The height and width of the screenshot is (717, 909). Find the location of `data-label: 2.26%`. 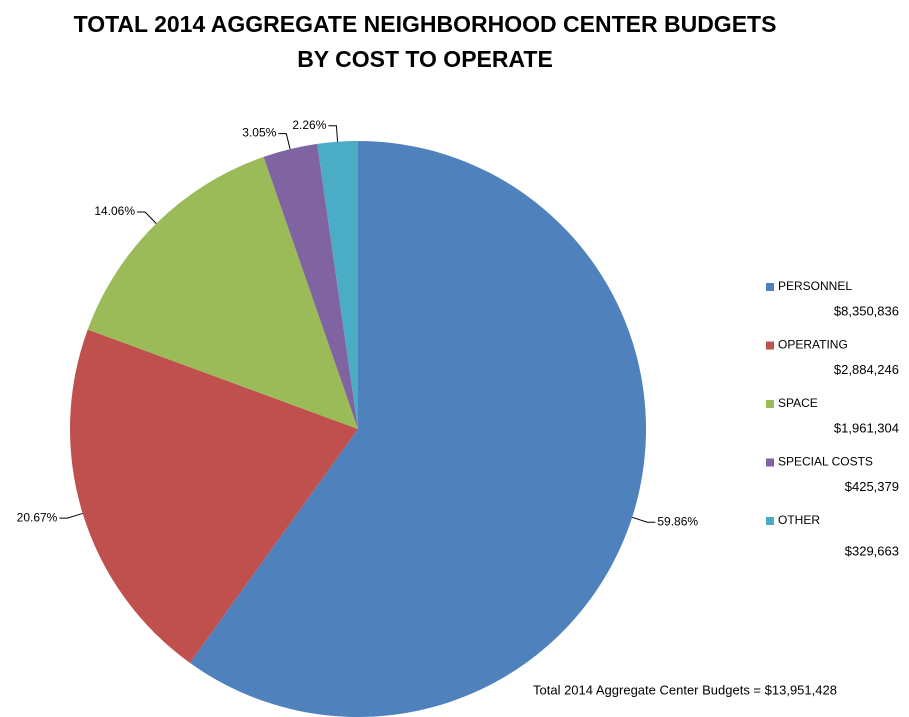

data-label: 2.26% is located at coordinates (309, 125).